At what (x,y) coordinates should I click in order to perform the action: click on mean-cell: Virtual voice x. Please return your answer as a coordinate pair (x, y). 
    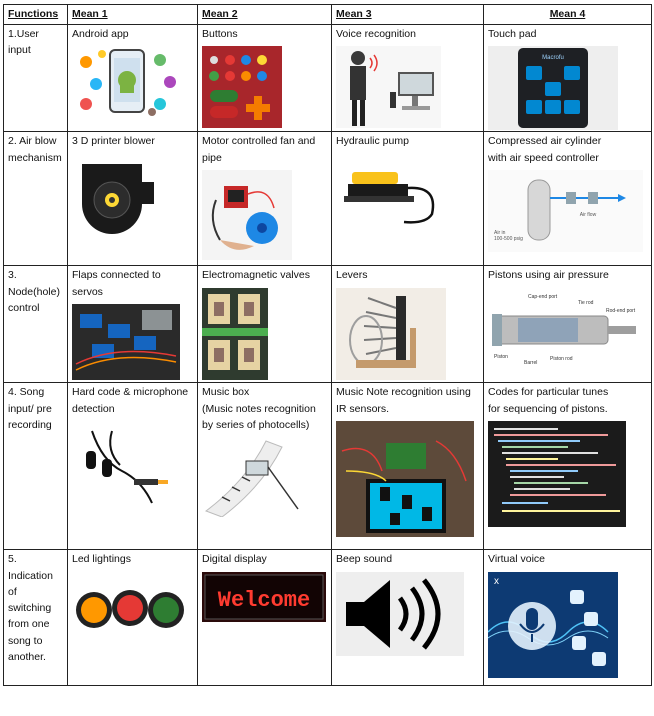
    Looking at the image, I should click on (567, 618).